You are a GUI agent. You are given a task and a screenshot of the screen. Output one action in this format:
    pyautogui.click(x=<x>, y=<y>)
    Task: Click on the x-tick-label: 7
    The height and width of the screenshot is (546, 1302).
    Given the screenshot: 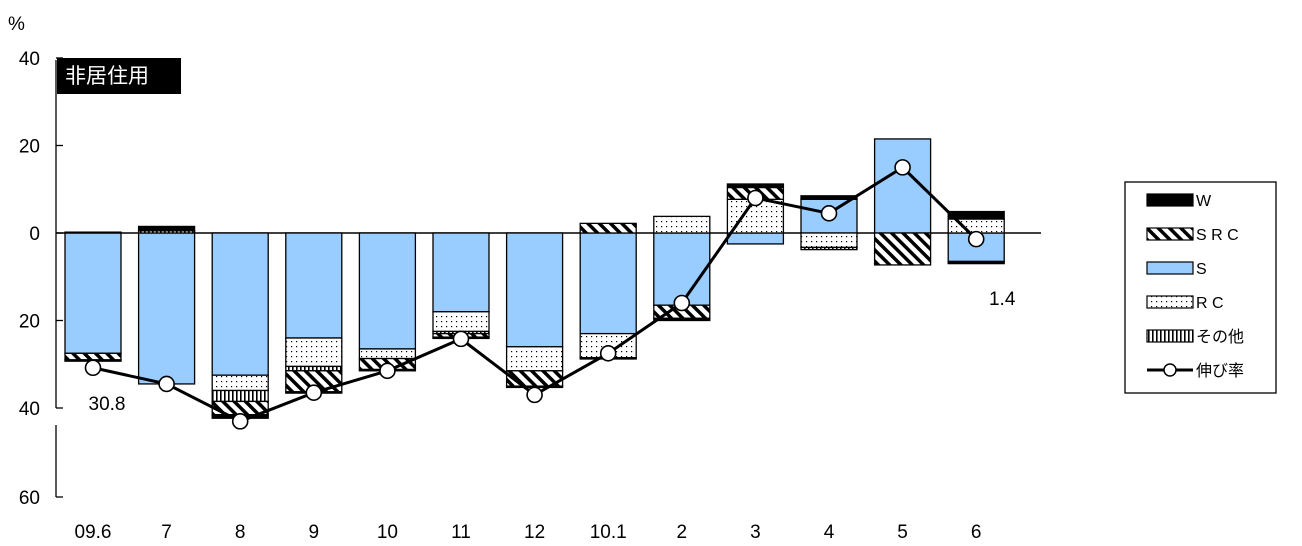 What is the action you would take?
    pyautogui.click(x=166, y=532)
    